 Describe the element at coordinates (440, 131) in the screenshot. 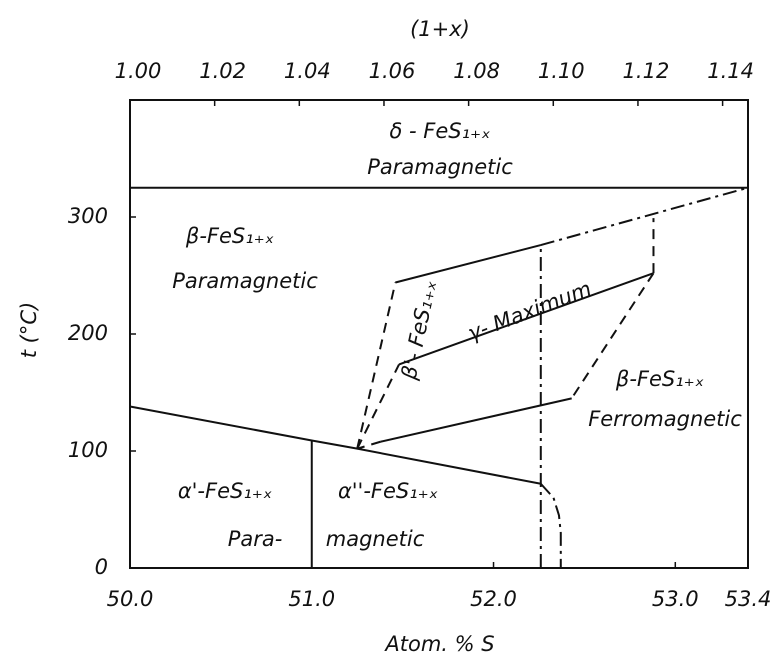

I see `annotation: δ - FeS₁₊ₓ` at that location.